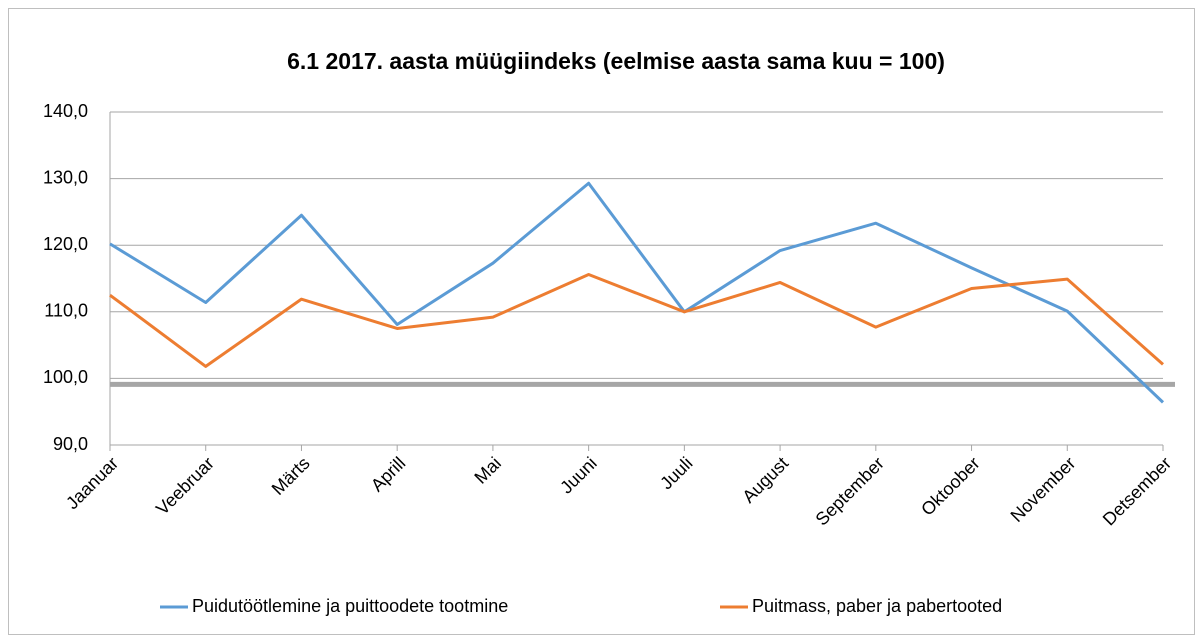  I want to click on y-tick-label: 100,0, so click(65, 377).